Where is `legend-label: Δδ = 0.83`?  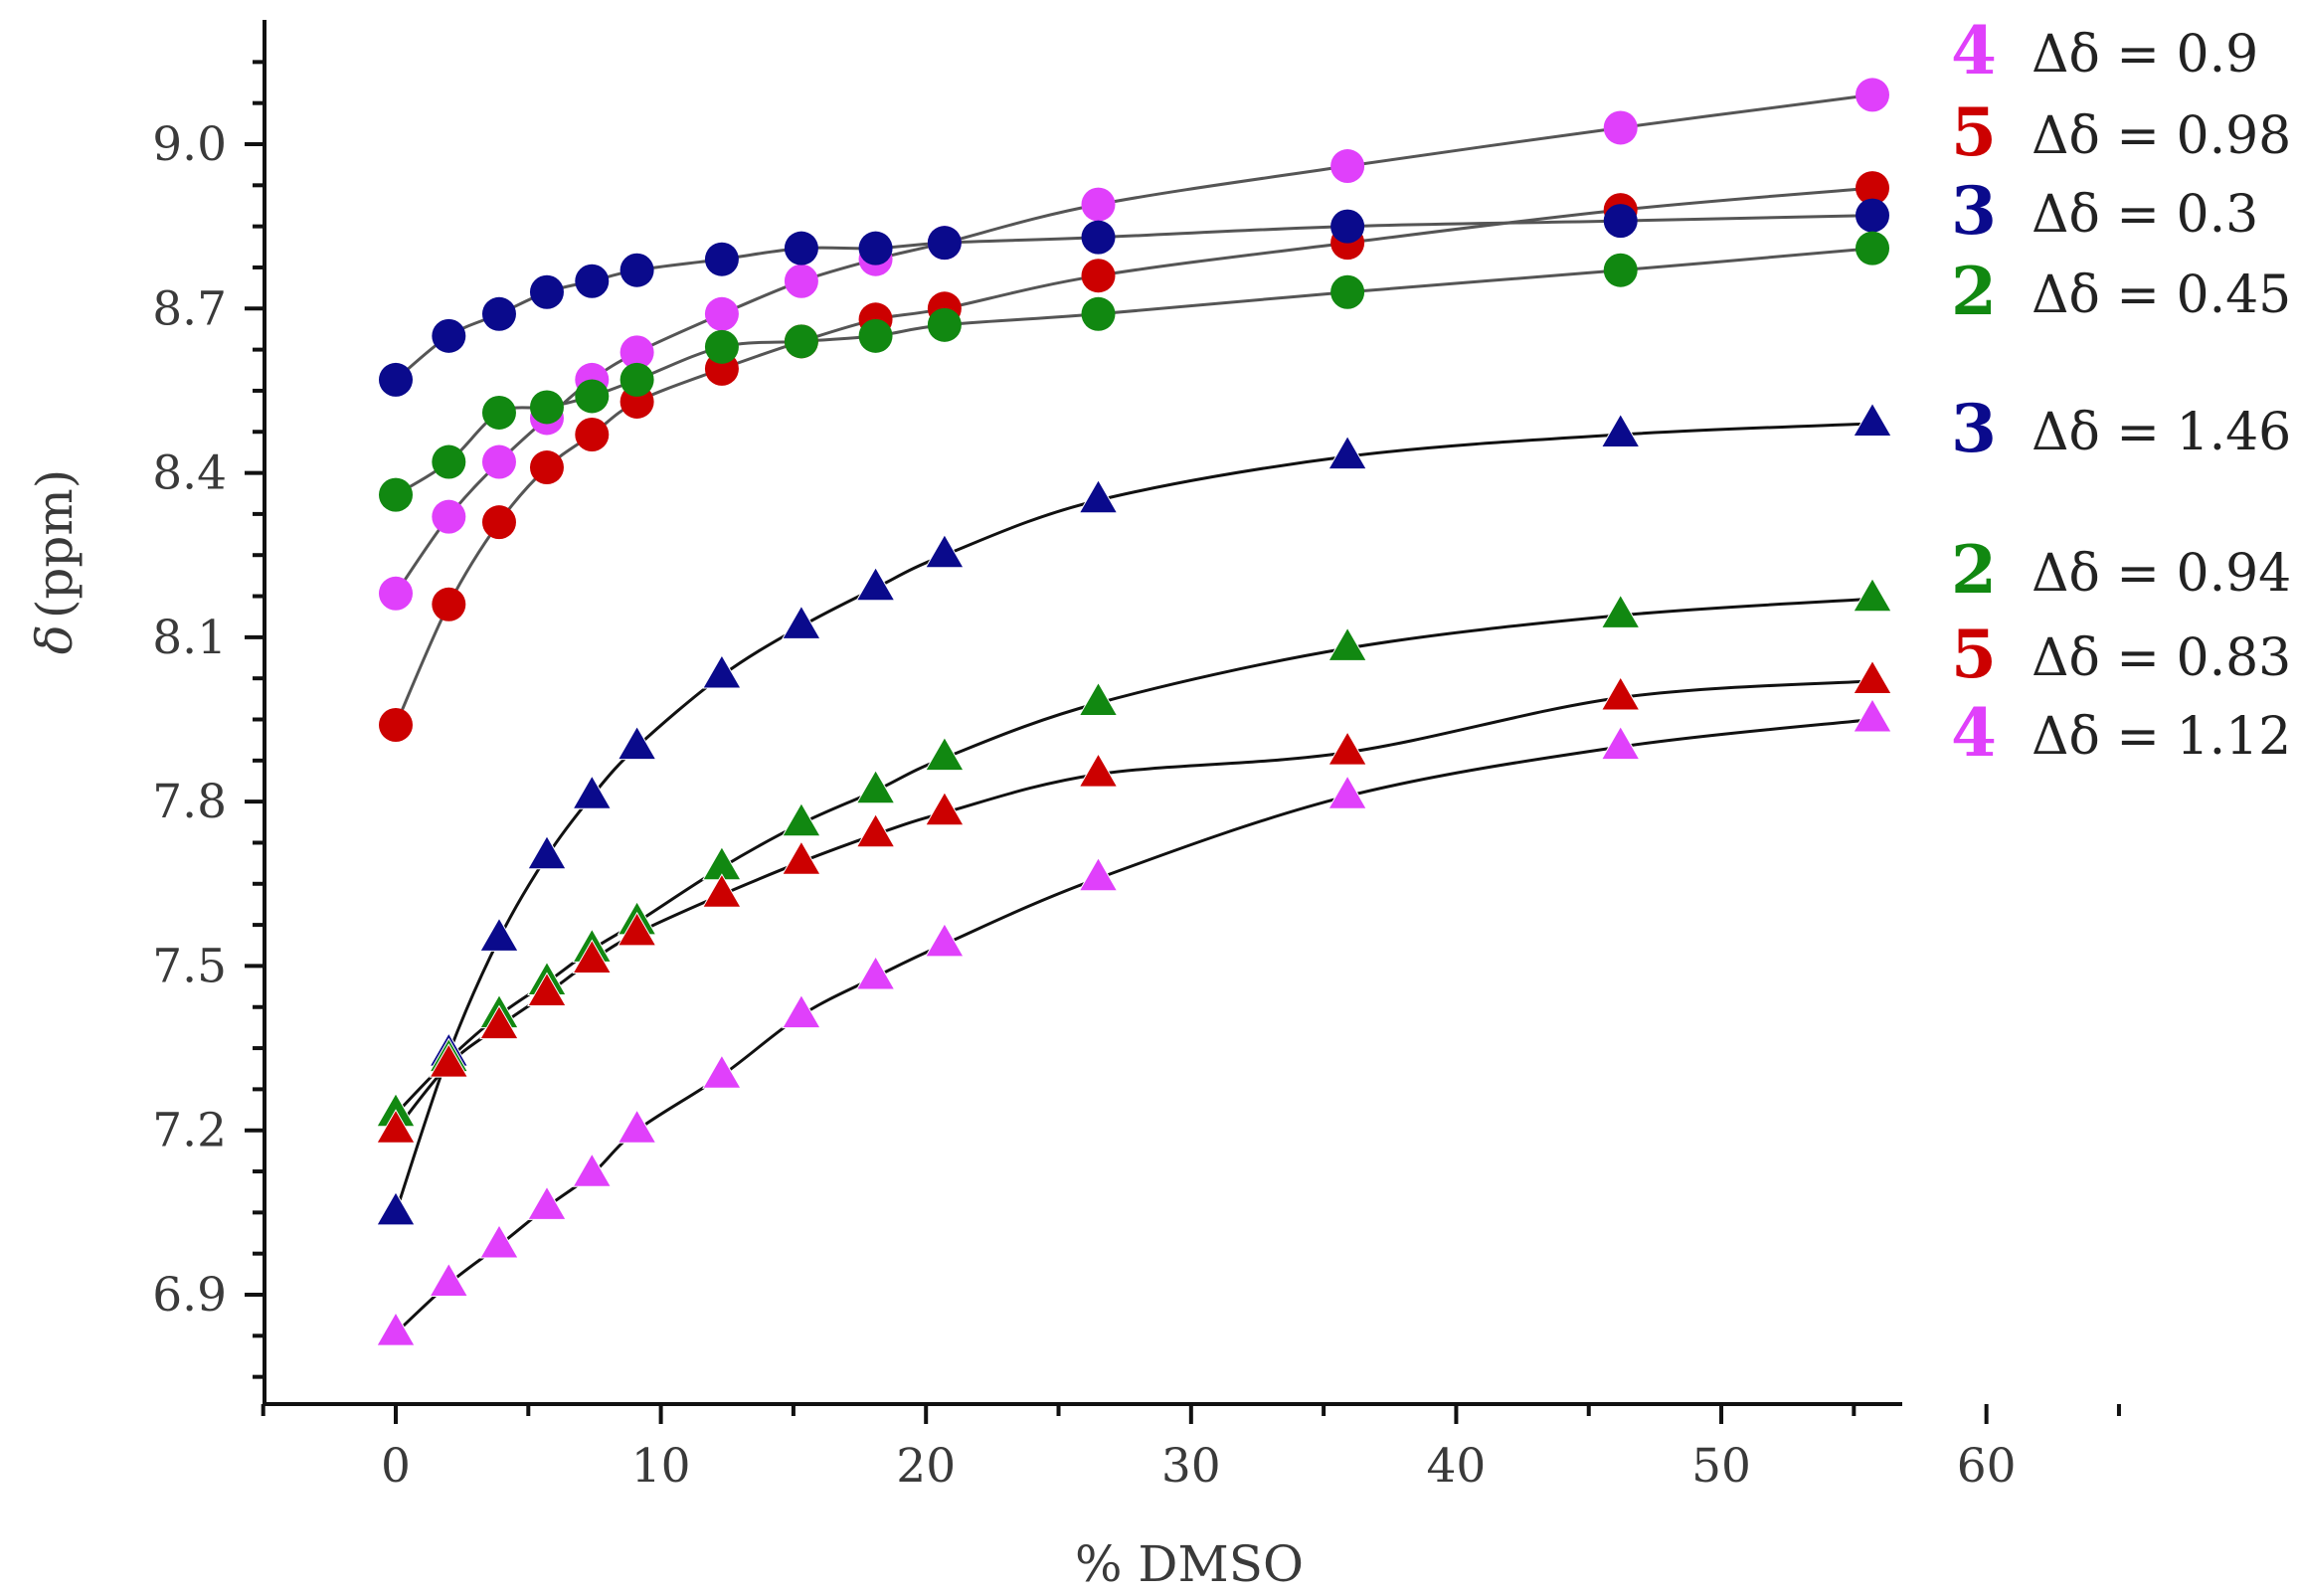 legend-label: Δδ = 0.83 is located at coordinates (2161, 658).